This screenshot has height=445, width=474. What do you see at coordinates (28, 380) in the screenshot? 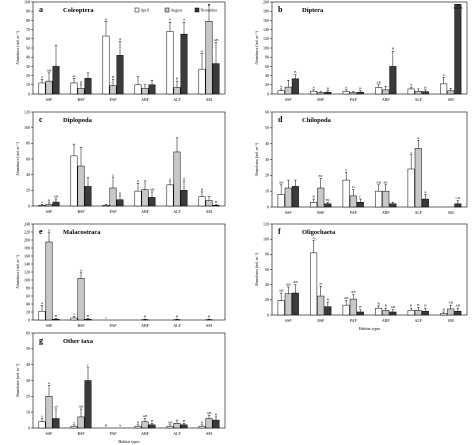
I see `y-tick-label: 30` at bounding box center [28, 380].